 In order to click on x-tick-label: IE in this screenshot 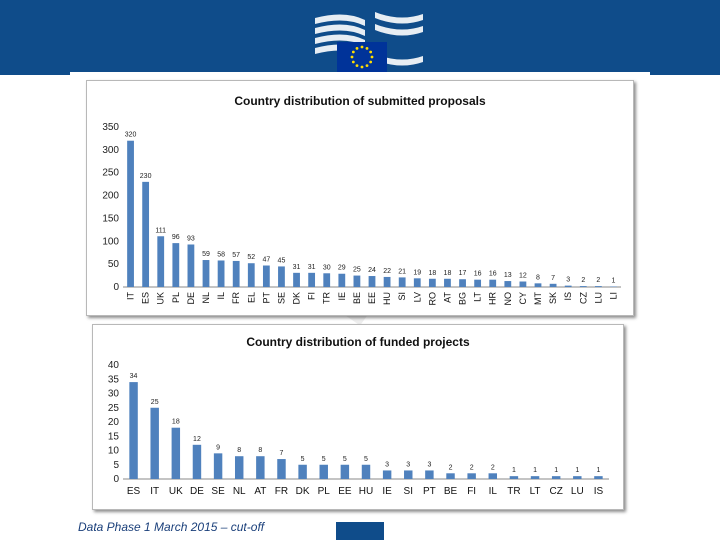, I will do `click(387, 491)`.